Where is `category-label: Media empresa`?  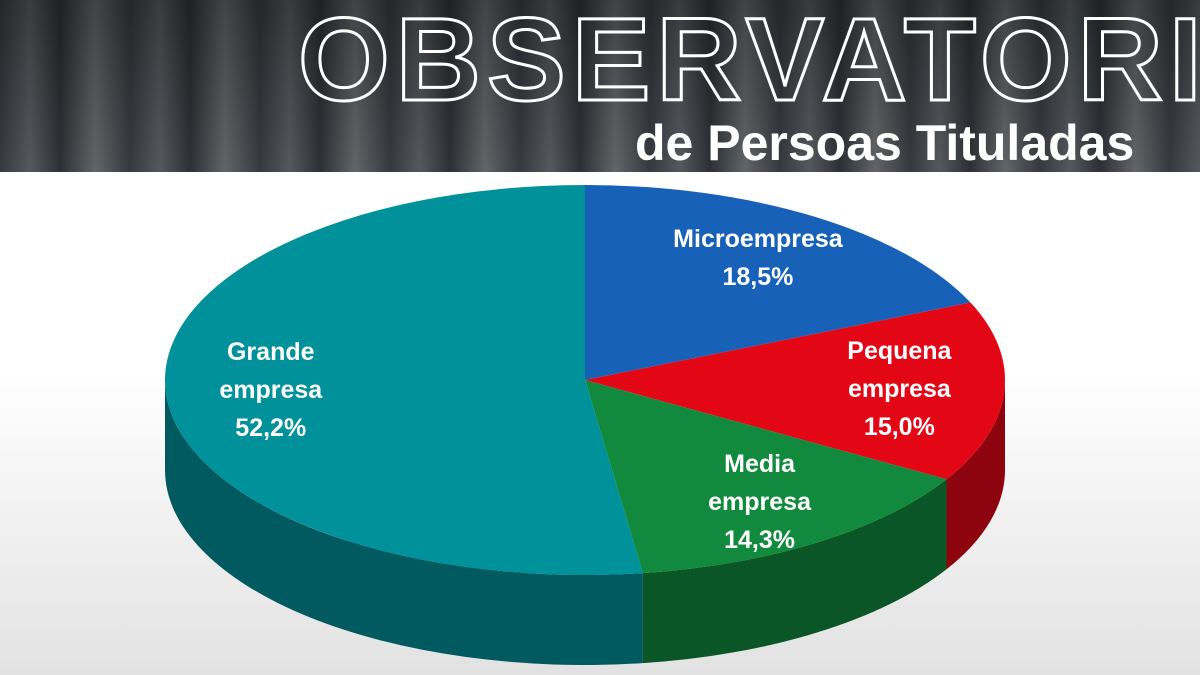
category-label: Media empresa is located at coordinates (759, 482).